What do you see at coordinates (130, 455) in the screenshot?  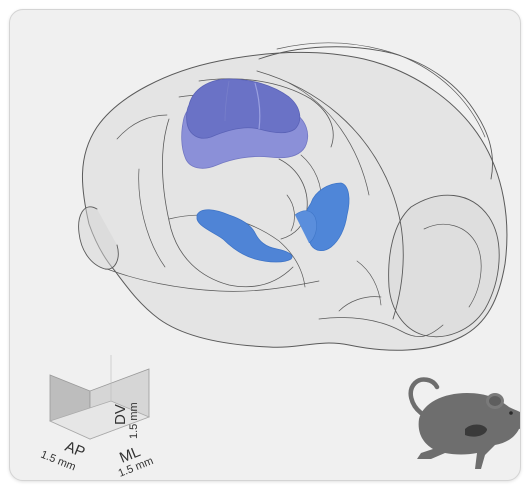 I see `scale-ml-label: ML` at bounding box center [130, 455].